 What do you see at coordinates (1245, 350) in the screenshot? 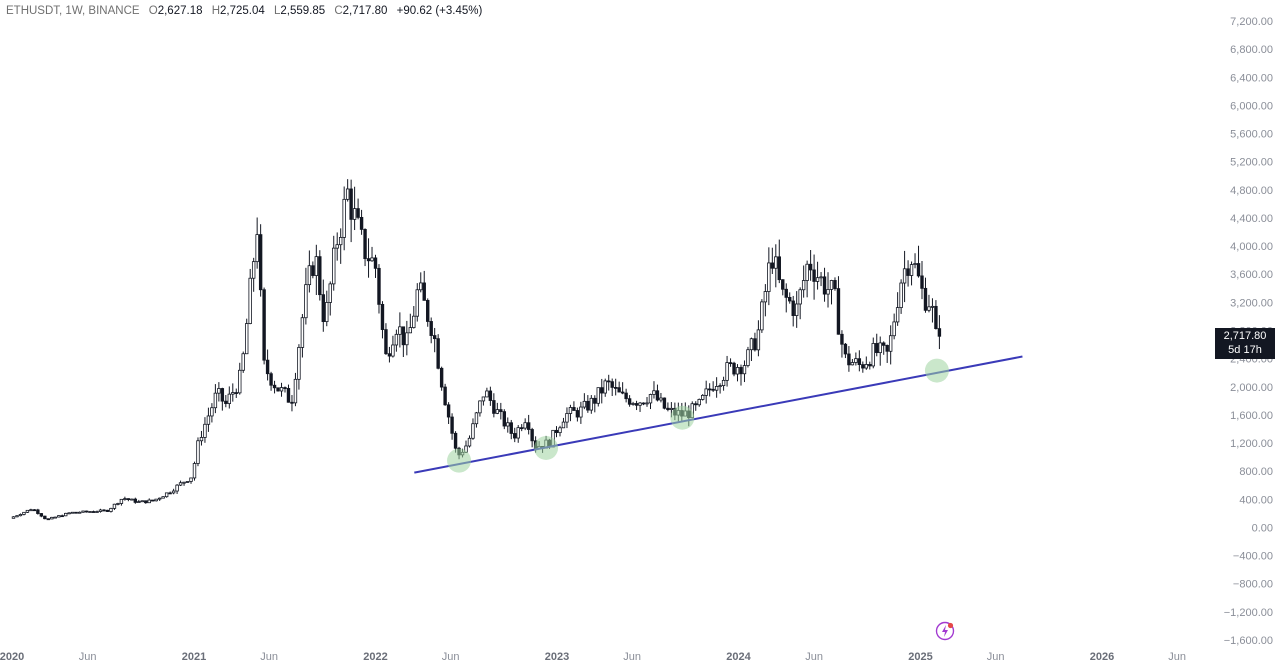
I see `bar-countdown: 5d 17h` at bounding box center [1245, 350].